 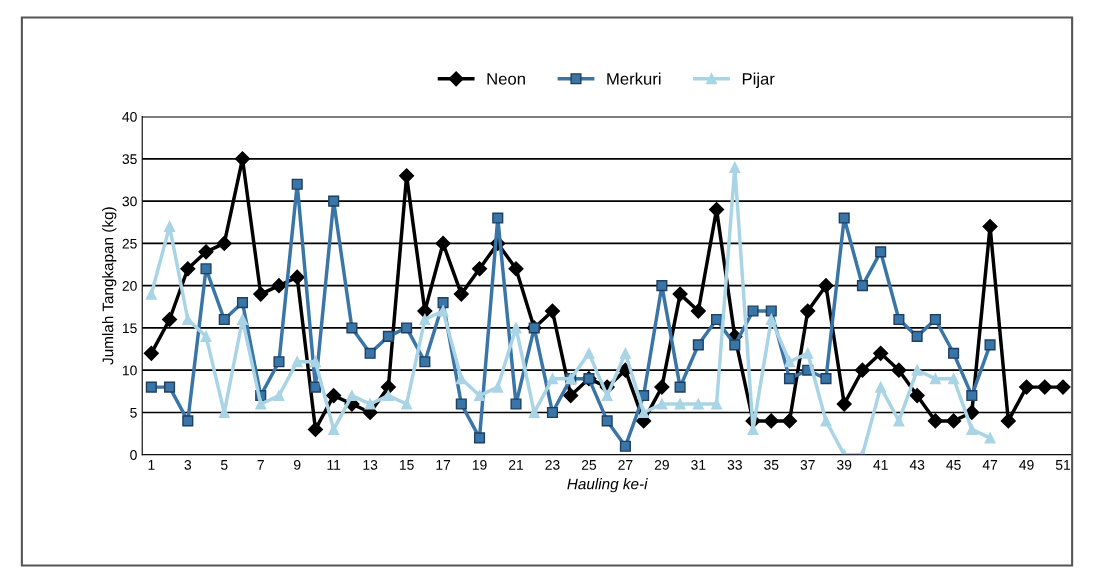 I want to click on x-tick-label: 13, so click(x=370, y=464).